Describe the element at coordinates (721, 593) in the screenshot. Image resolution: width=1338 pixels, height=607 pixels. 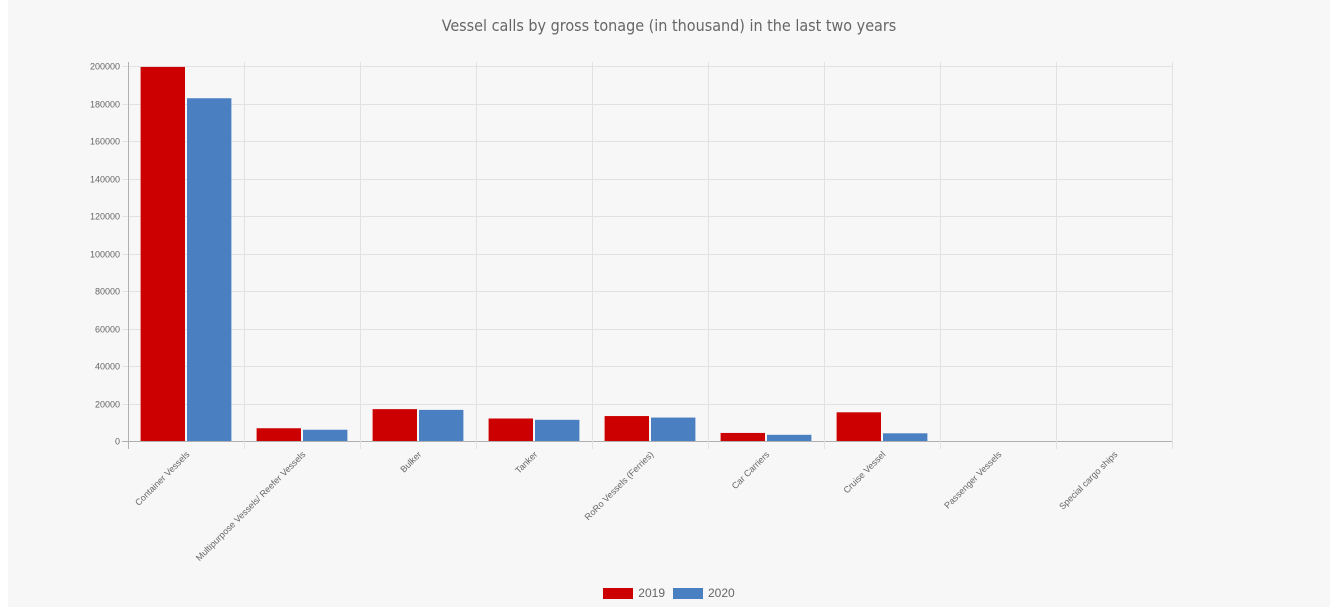
I see `legend-label: 2020` at that location.